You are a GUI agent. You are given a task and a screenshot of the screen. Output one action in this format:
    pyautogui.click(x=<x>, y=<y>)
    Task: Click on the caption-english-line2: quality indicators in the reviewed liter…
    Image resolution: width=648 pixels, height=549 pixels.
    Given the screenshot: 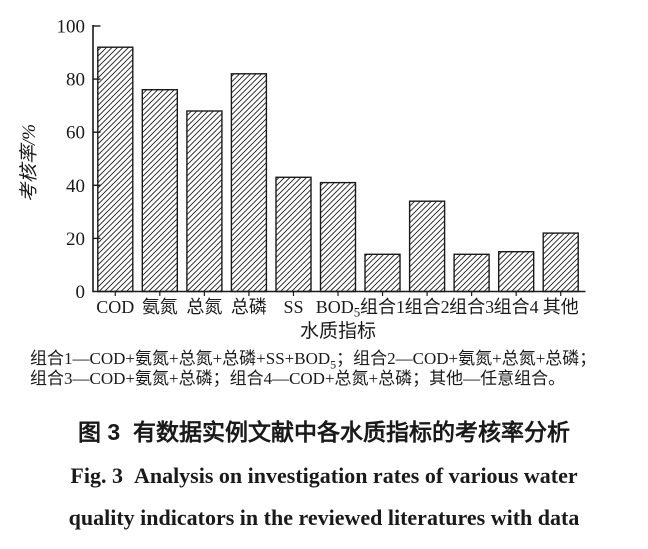 What is the action you would take?
    pyautogui.click(x=324, y=517)
    